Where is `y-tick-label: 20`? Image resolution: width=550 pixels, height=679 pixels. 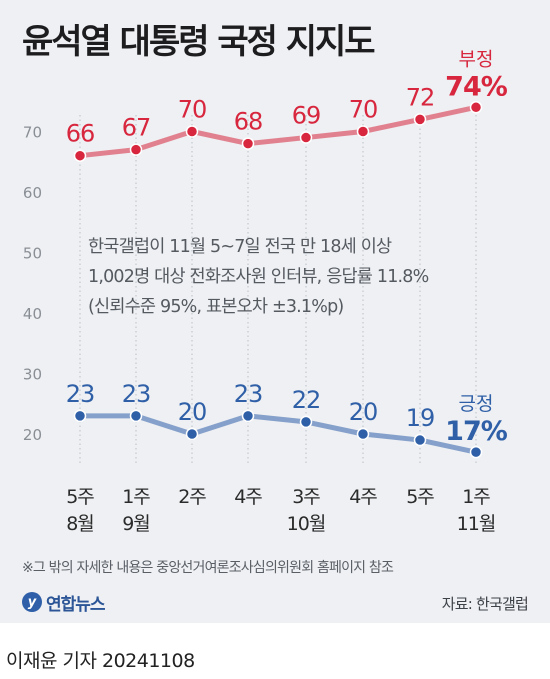
y-tick-label: 20 is located at coordinates (32, 435).